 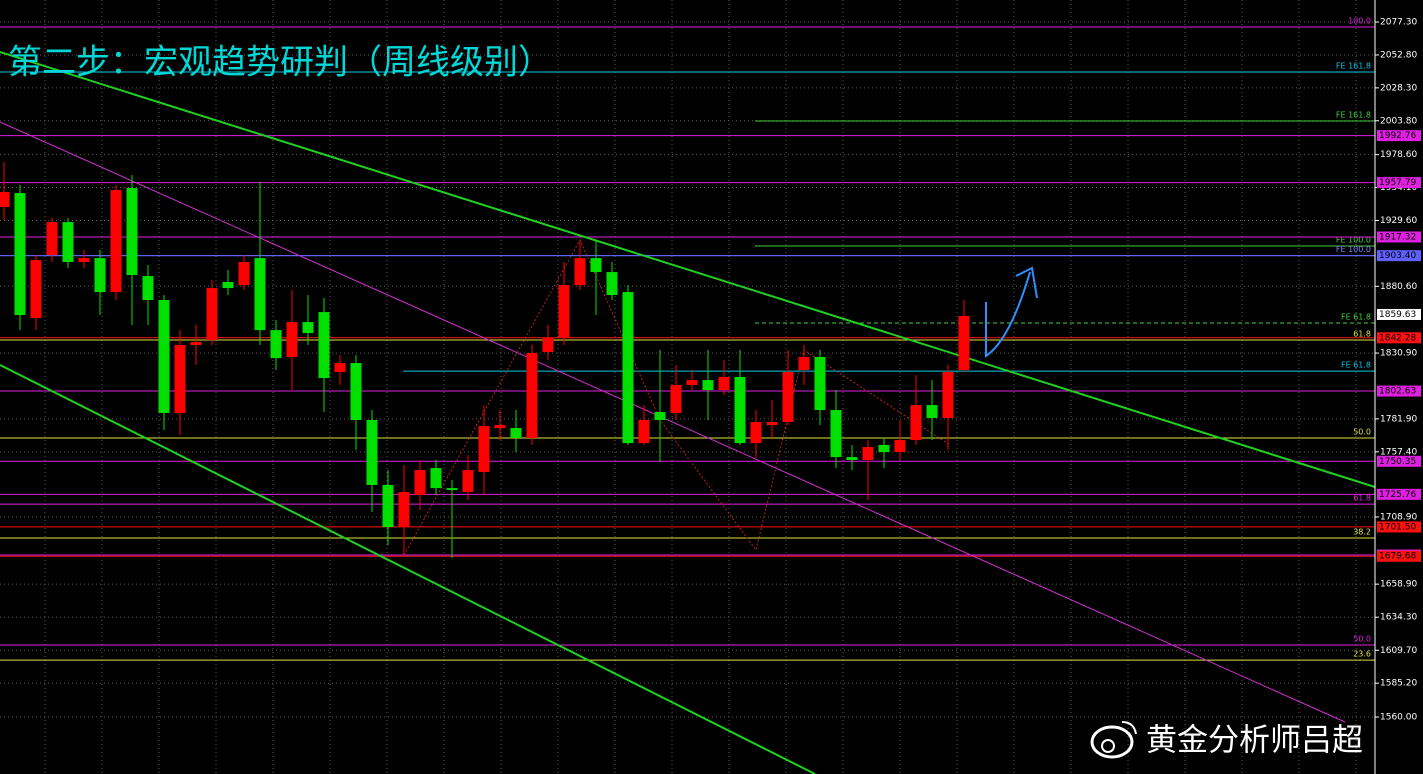 I want to click on watermark: 黄金分析师吕超, so click(x=1226, y=740).